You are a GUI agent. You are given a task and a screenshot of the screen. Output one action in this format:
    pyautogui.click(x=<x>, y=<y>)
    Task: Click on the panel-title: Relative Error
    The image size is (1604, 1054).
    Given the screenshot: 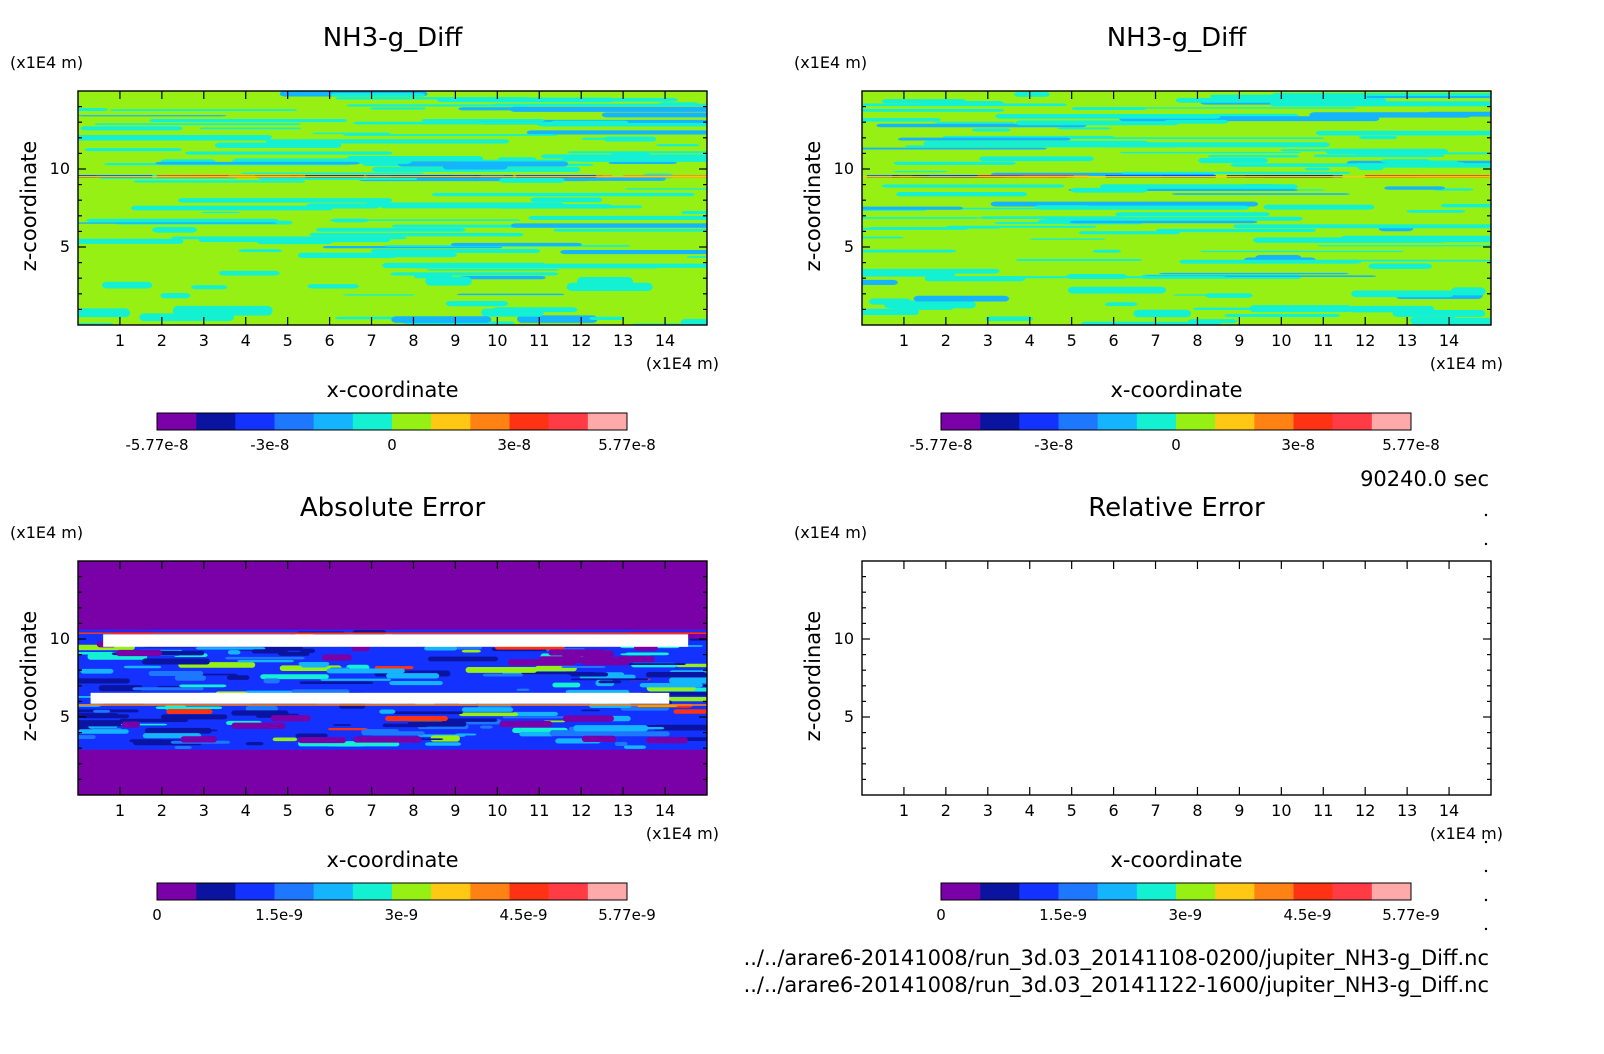 What is the action you would take?
    pyautogui.click(x=1176, y=508)
    